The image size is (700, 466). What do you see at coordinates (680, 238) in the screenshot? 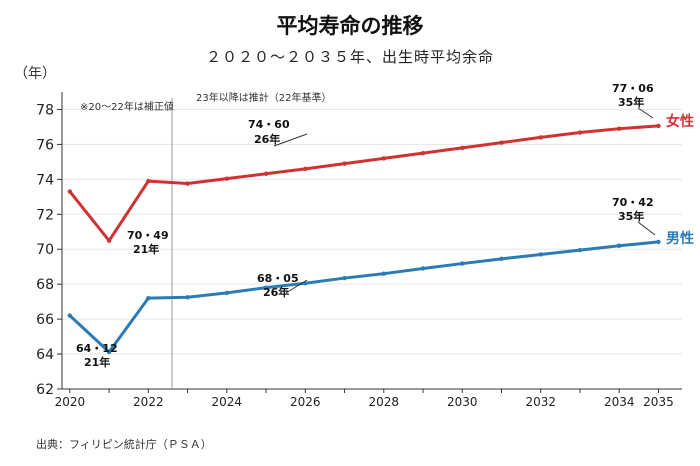
I see `series-label-male: 男性` at bounding box center [680, 238].